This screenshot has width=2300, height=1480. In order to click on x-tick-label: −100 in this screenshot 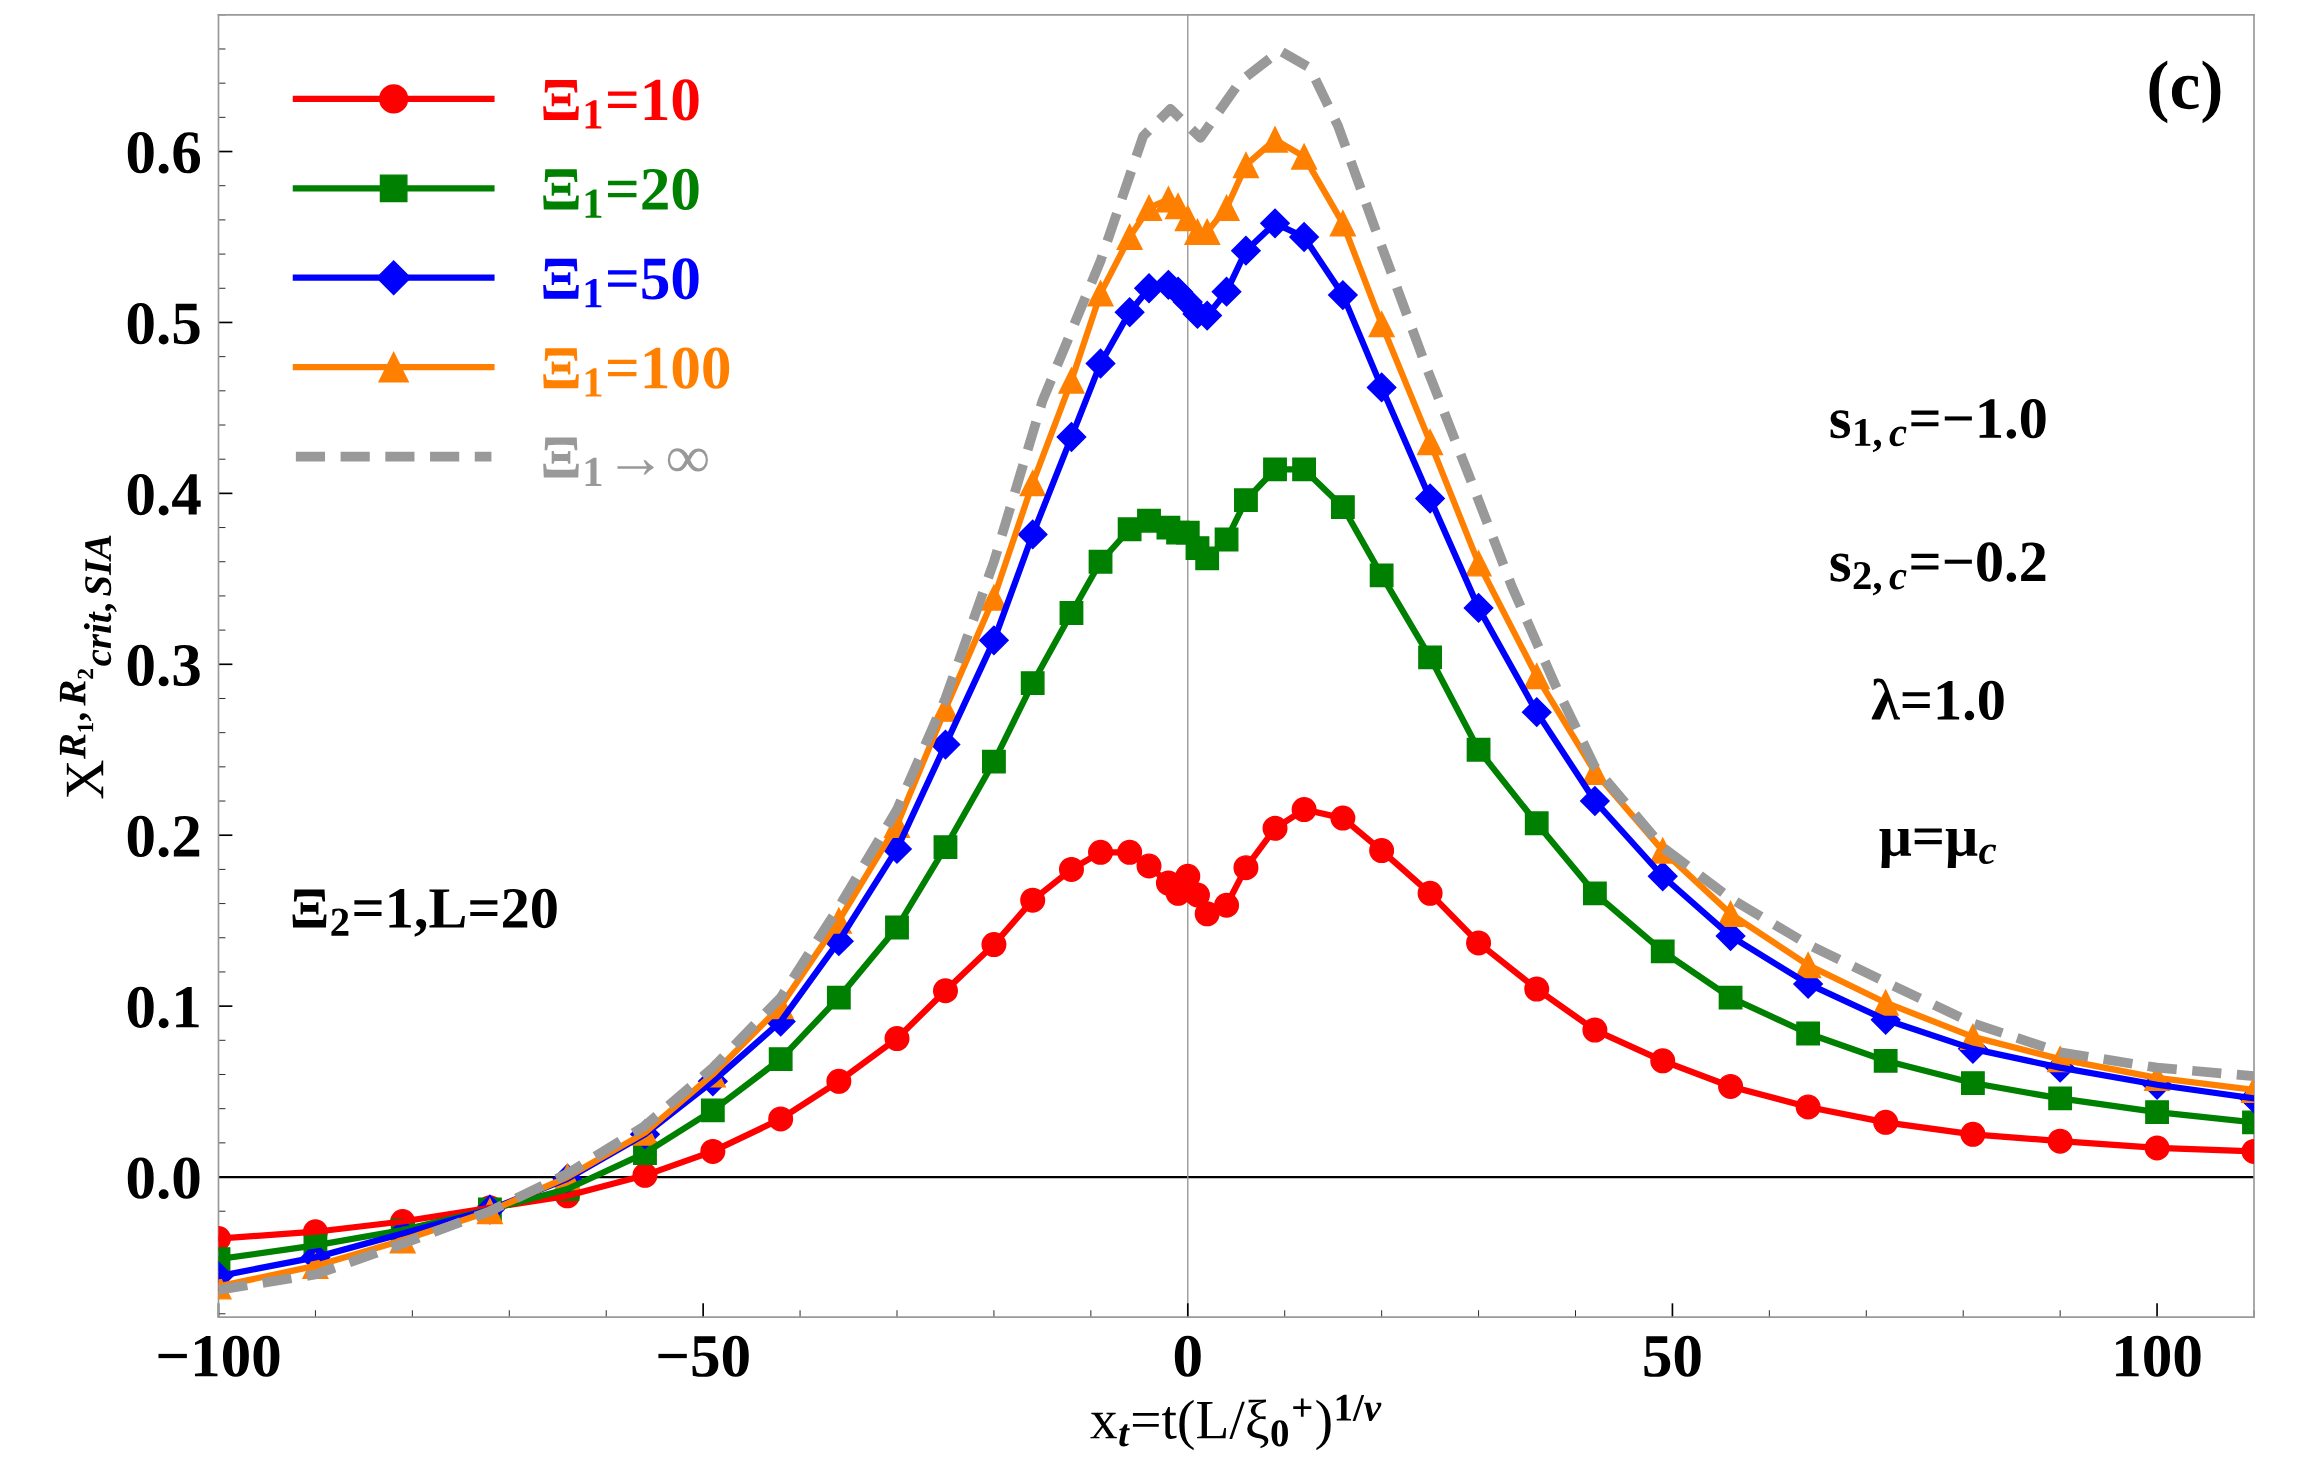, I will do `click(219, 1356)`.